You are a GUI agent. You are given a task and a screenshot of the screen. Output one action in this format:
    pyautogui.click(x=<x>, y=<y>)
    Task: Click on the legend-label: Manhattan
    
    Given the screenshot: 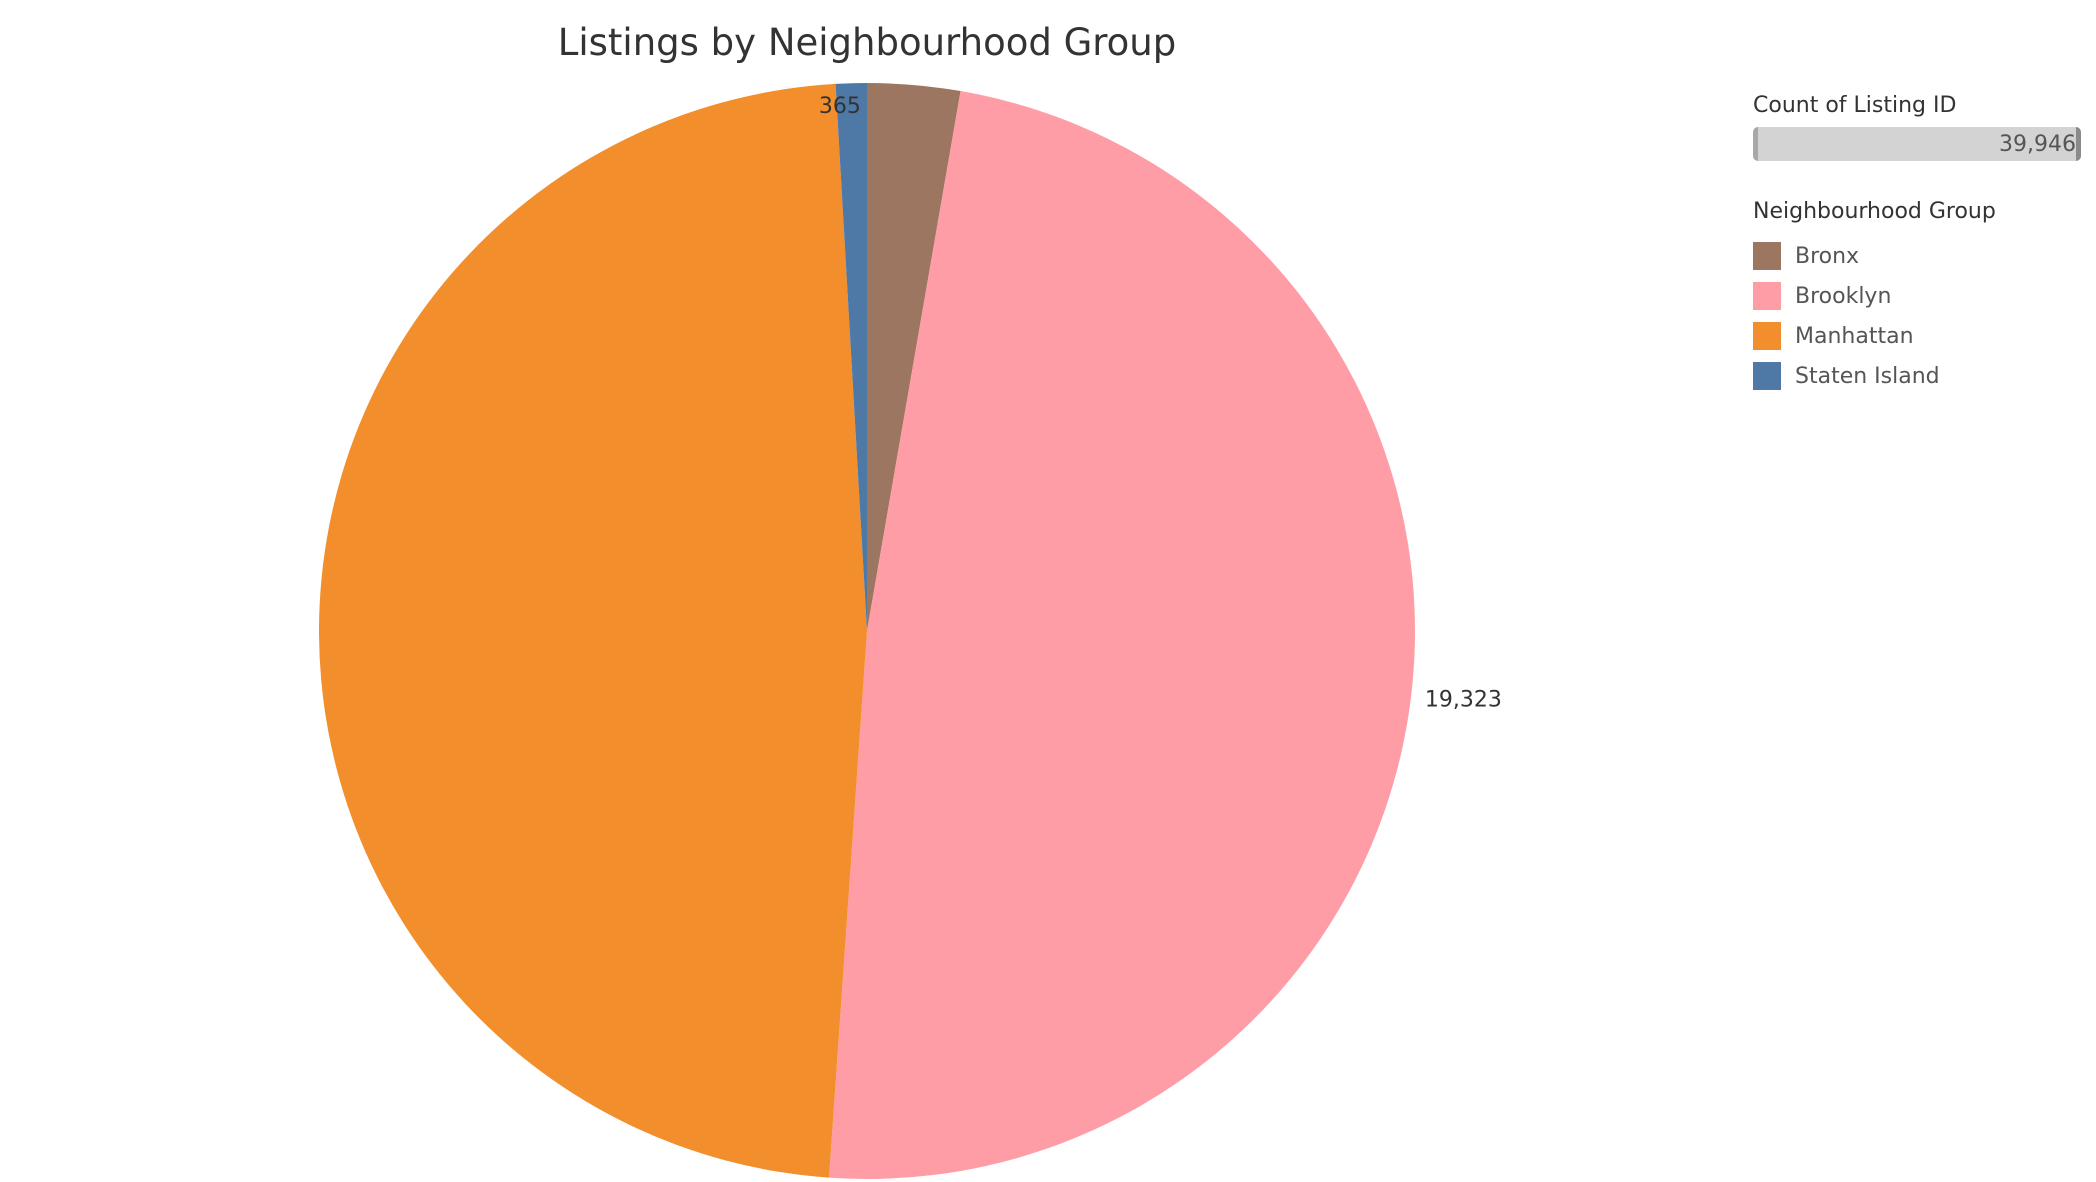 What is the action you would take?
    pyautogui.click(x=1854, y=336)
    